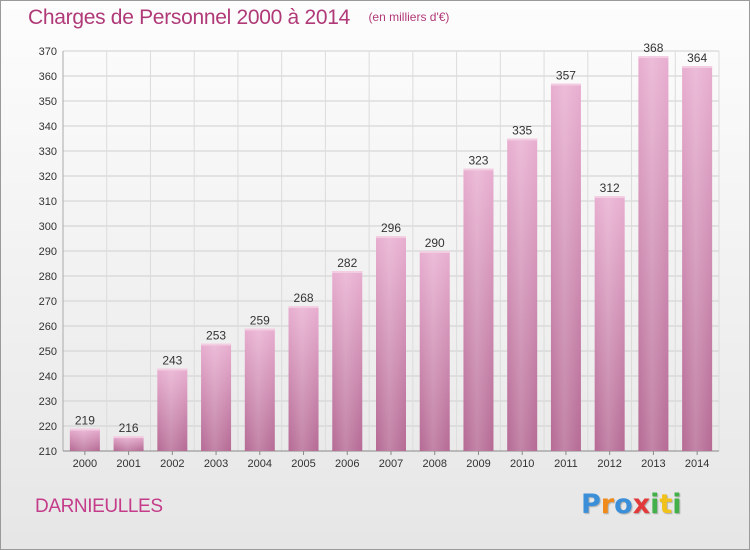 The image size is (750, 550). Describe the element at coordinates (48, 452) in the screenshot. I see `y-tick-label: 210` at that location.